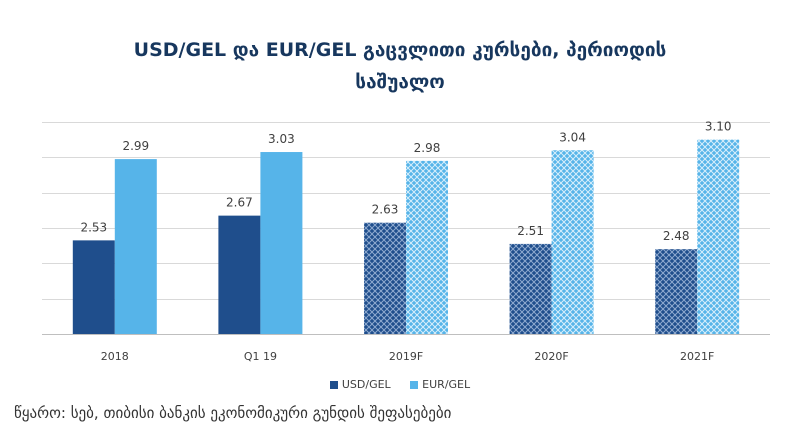  Describe the element at coordinates (676, 236) in the screenshot. I see `data-label-usd-4: 2.48` at that location.